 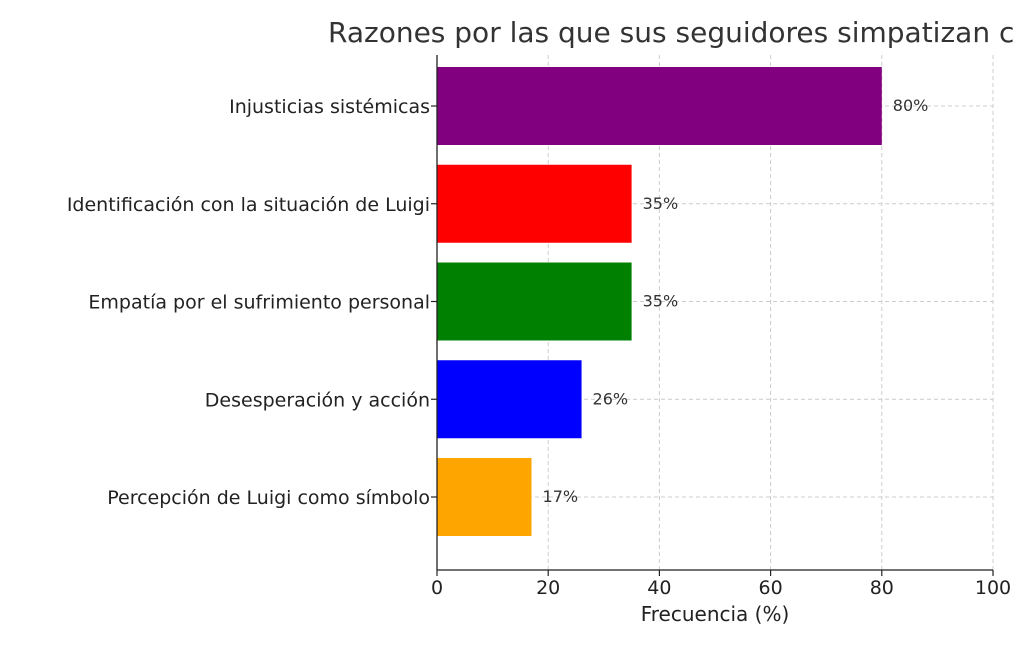 I want to click on category-label: Desesperación y acción, so click(x=317, y=400).